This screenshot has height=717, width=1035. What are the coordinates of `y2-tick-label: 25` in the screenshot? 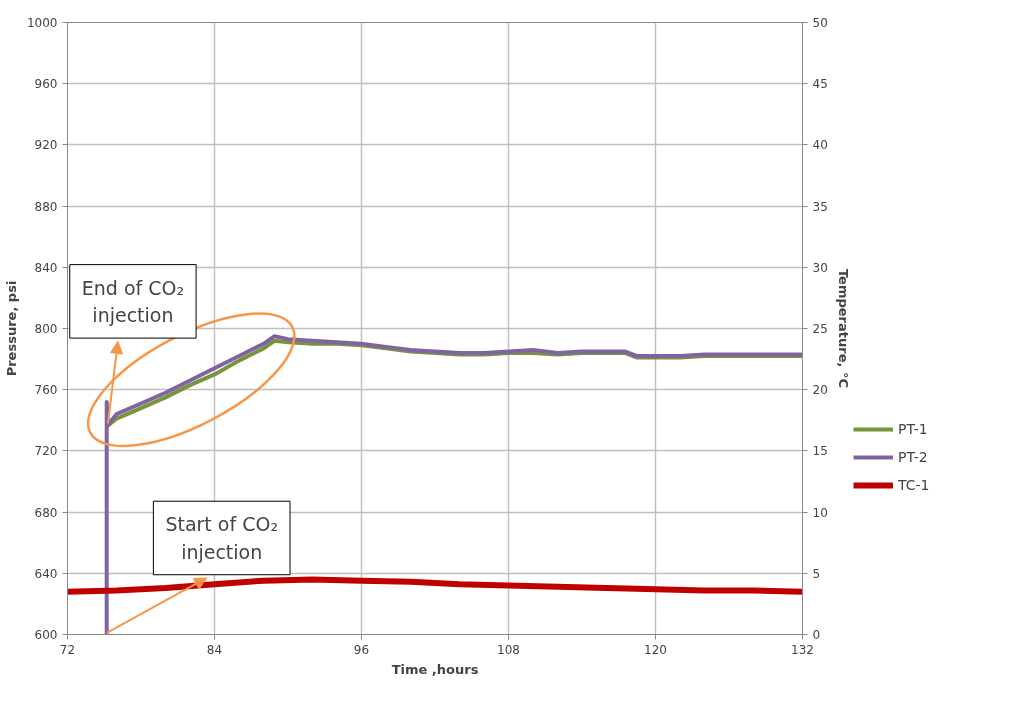 It's located at (820, 329).